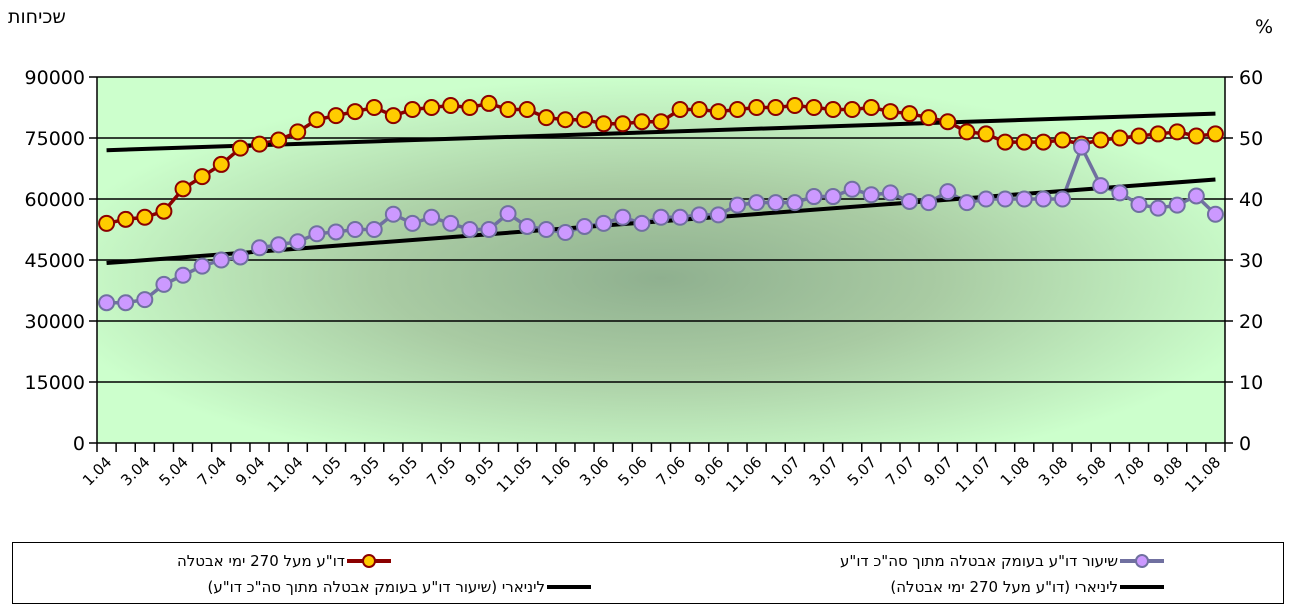 Image resolution: width=1291 pixels, height=608 pixels. Describe the element at coordinates (37, 17) in the screenshot. I see `left-axis-title: שכיחות` at that location.